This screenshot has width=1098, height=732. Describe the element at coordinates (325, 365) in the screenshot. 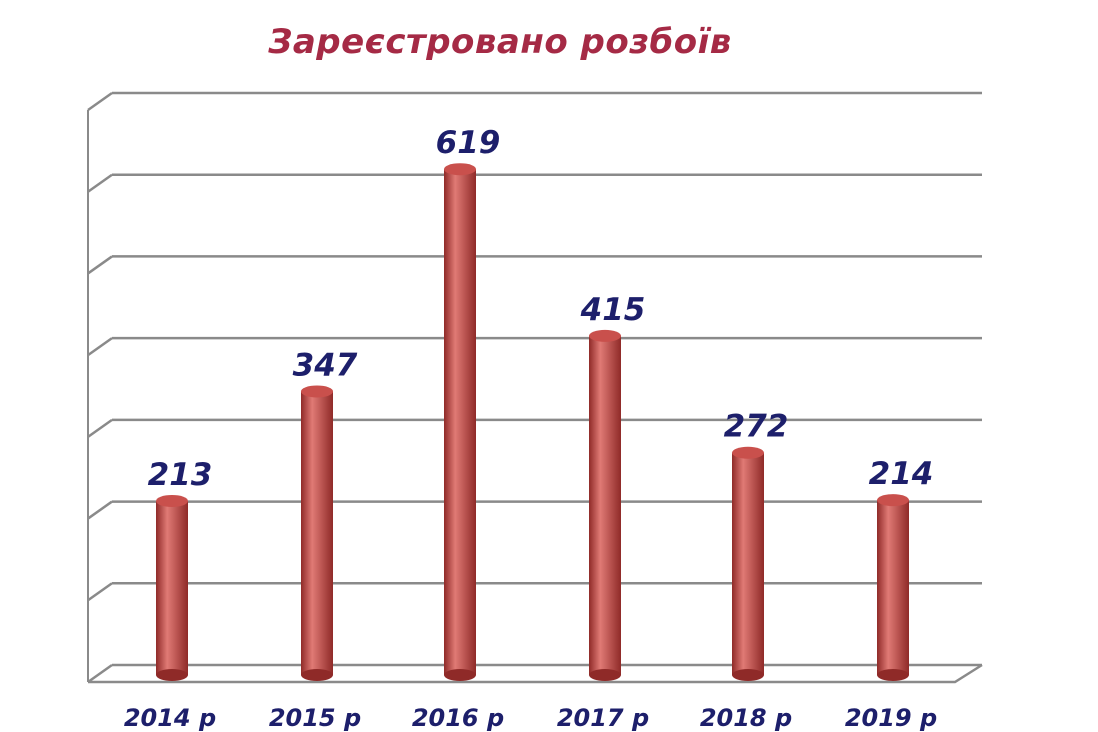

I see `data-label: 347` at that location.